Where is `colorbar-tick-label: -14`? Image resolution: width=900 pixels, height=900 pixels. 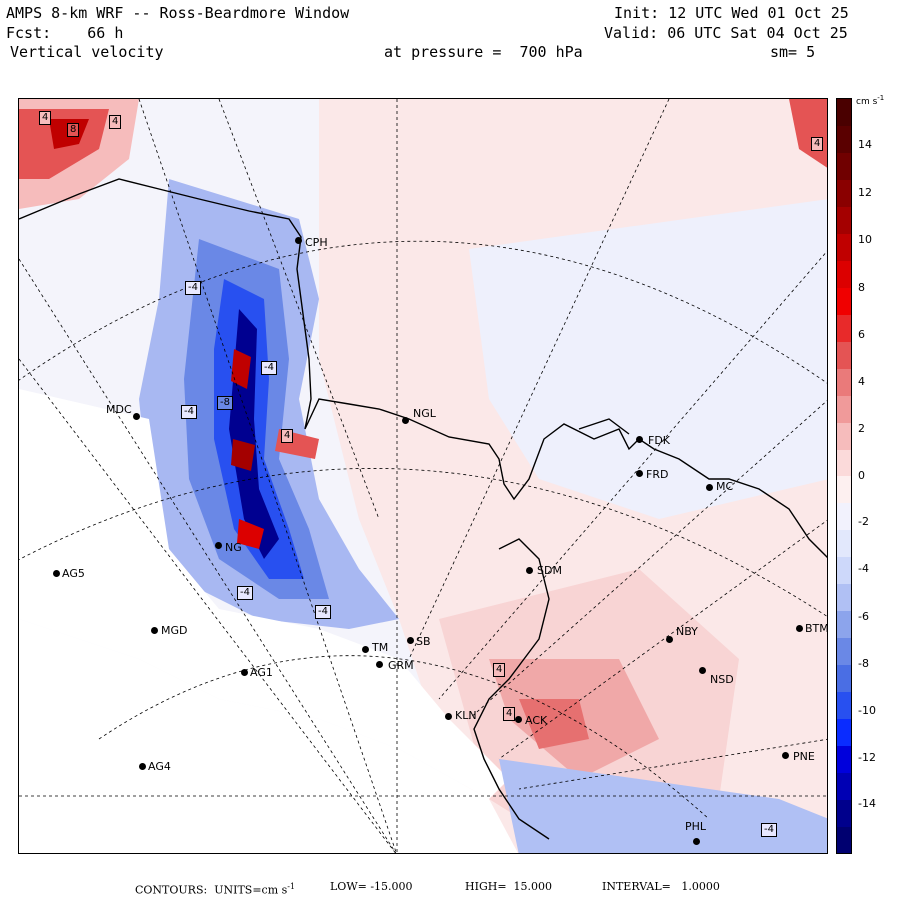 colorbar-tick-label: -14 is located at coordinates (867, 803).